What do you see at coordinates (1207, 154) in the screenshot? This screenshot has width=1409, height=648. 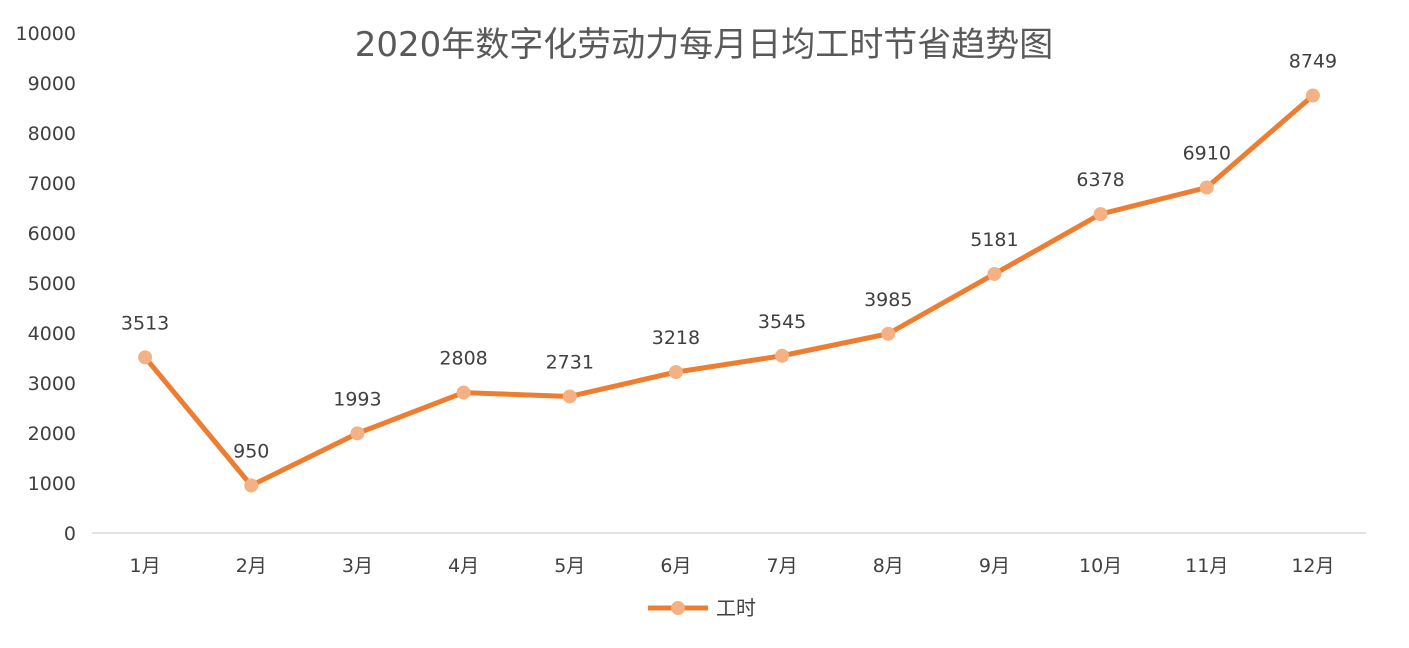 I see `data-label: 6910` at bounding box center [1207, 154].